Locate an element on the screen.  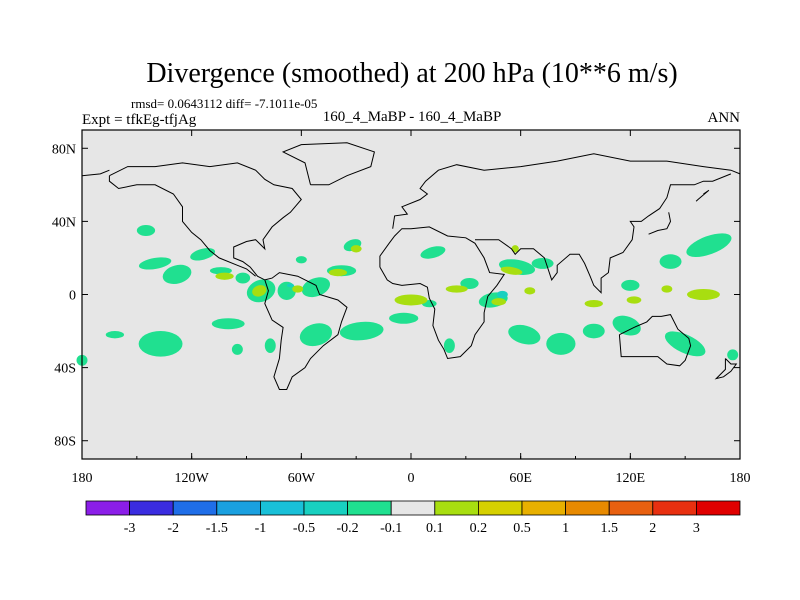
center-label: 160_4_MaBP - 160_4_MaBP is located at coordinates (412, 117).